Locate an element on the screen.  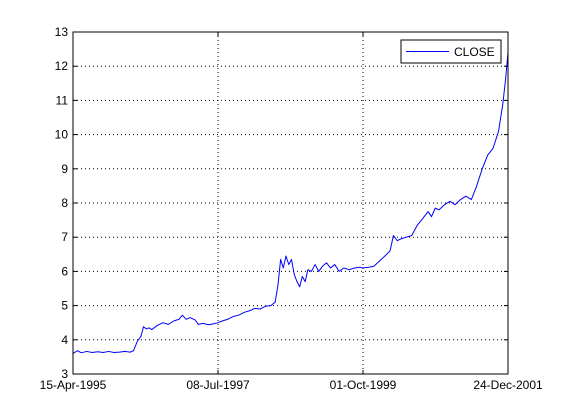
y-tick-labels: 3 4 5 6 7 8 9 10 11 12 13 is located at coordinates (62, 203).